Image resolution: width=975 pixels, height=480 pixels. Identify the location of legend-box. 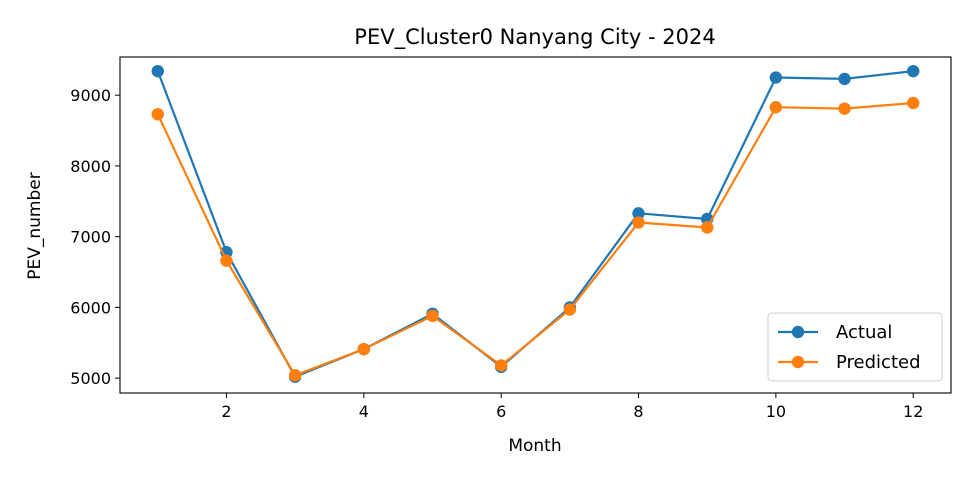
(855, 347).